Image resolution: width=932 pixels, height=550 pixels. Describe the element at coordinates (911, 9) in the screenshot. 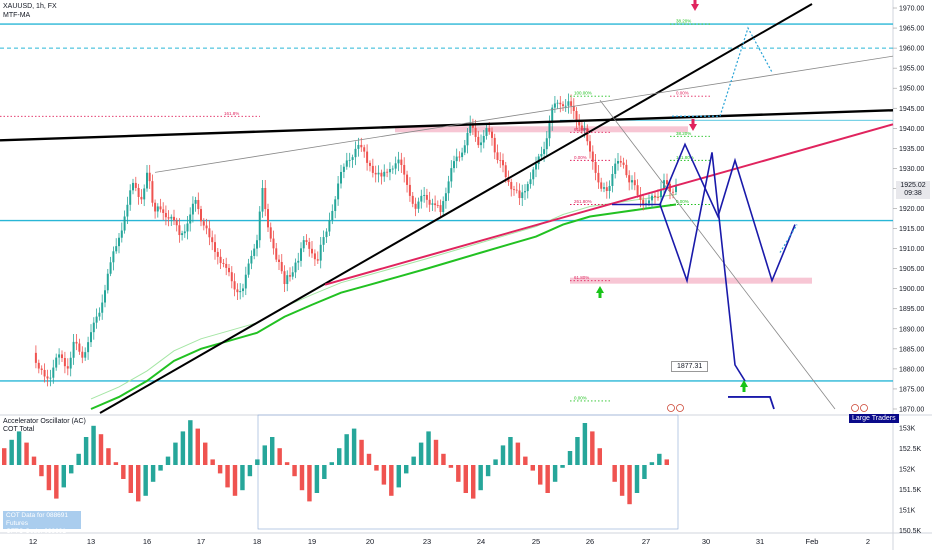

I see `price-tick-label: 1970.00` at that location.